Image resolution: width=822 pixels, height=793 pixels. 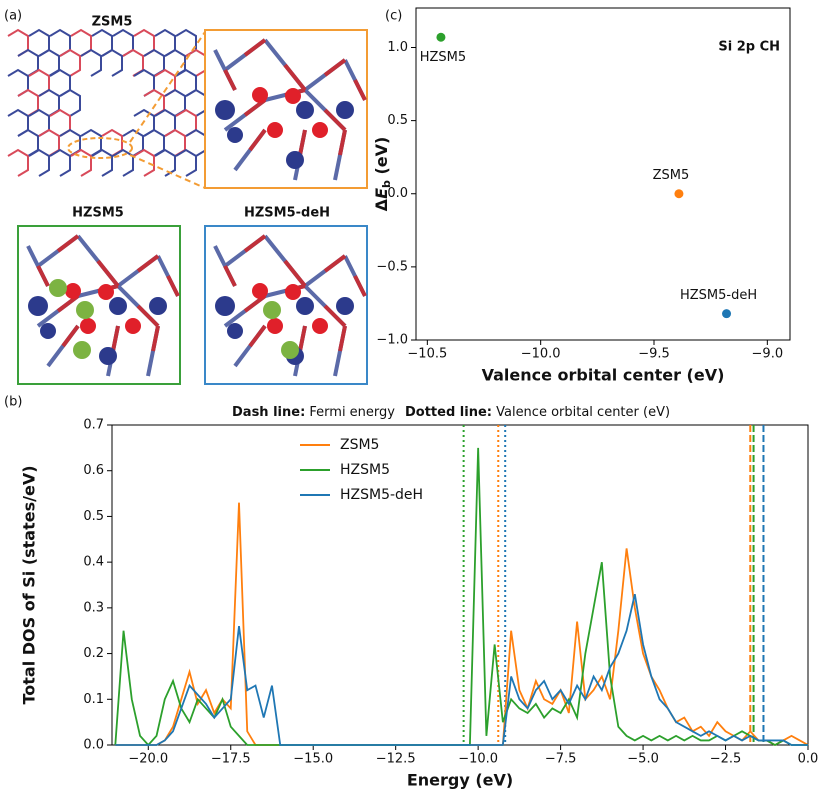 I want to click on y-axis-label: Total DOS of Si (states/eV), so click(x=29, y=584).